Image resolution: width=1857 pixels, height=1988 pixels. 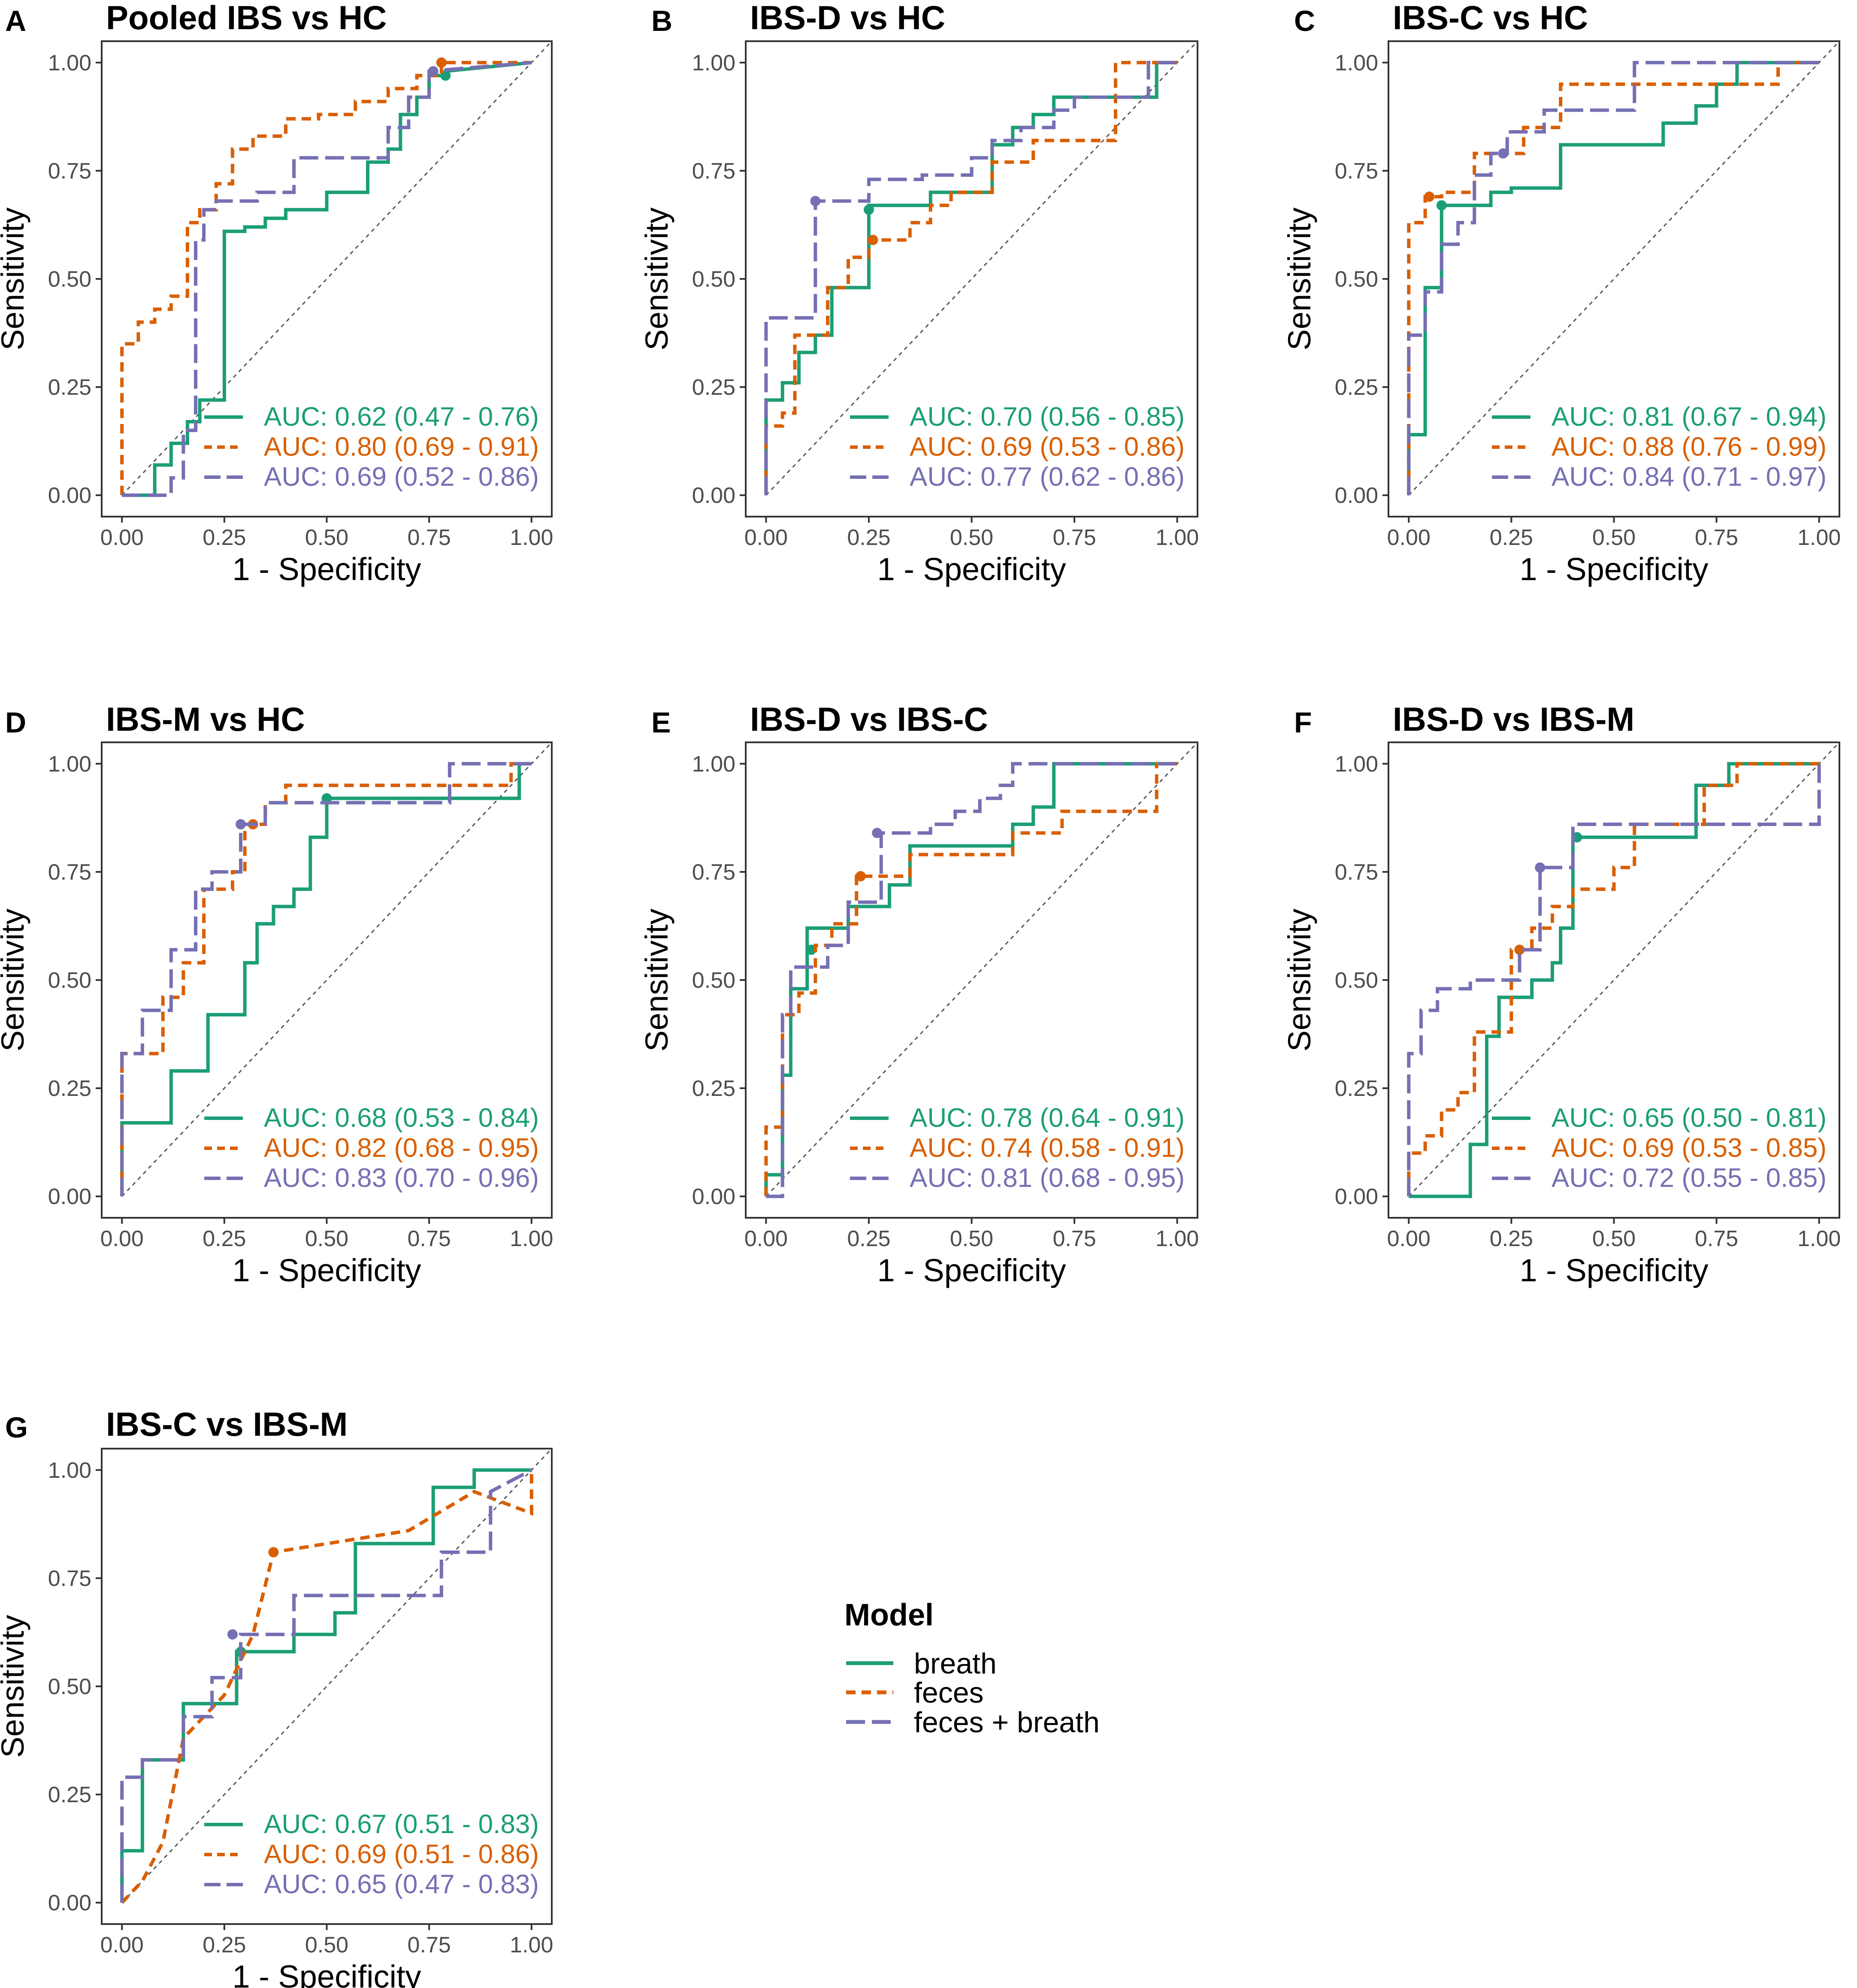 I want to click on y-tick-label-e: 0.00, so click(x=713, y=1196).